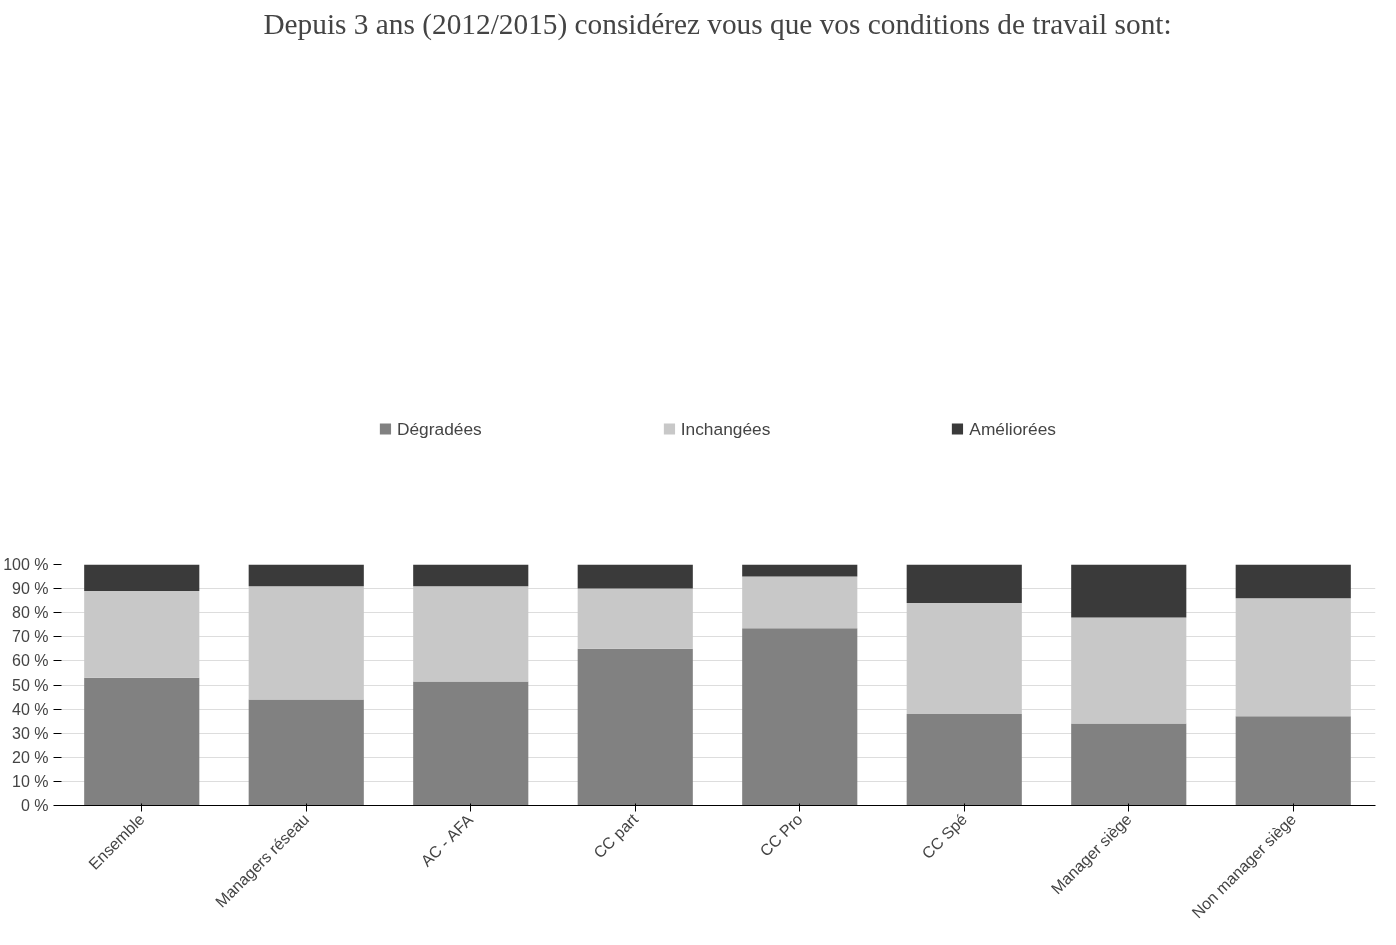 The width and height of the screenshot is (1396, 945). I want to click on y-tick-label: 100 %, so click(26, 564).